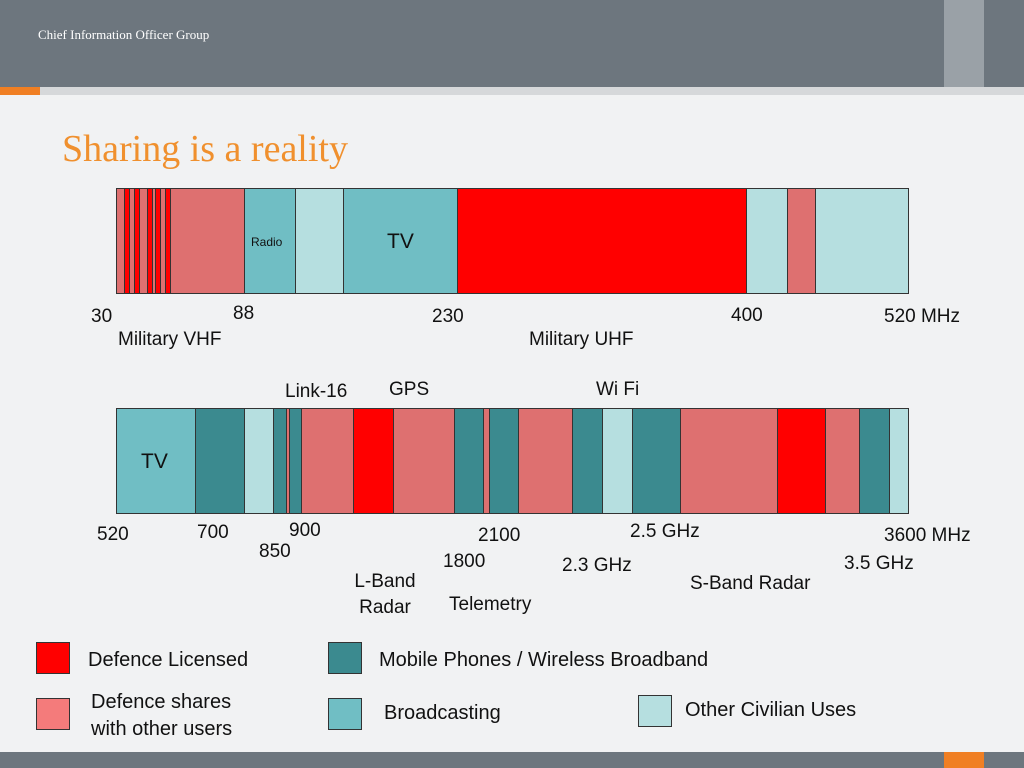  I want to click on tv-label-band2: TV, so click(154, 461).